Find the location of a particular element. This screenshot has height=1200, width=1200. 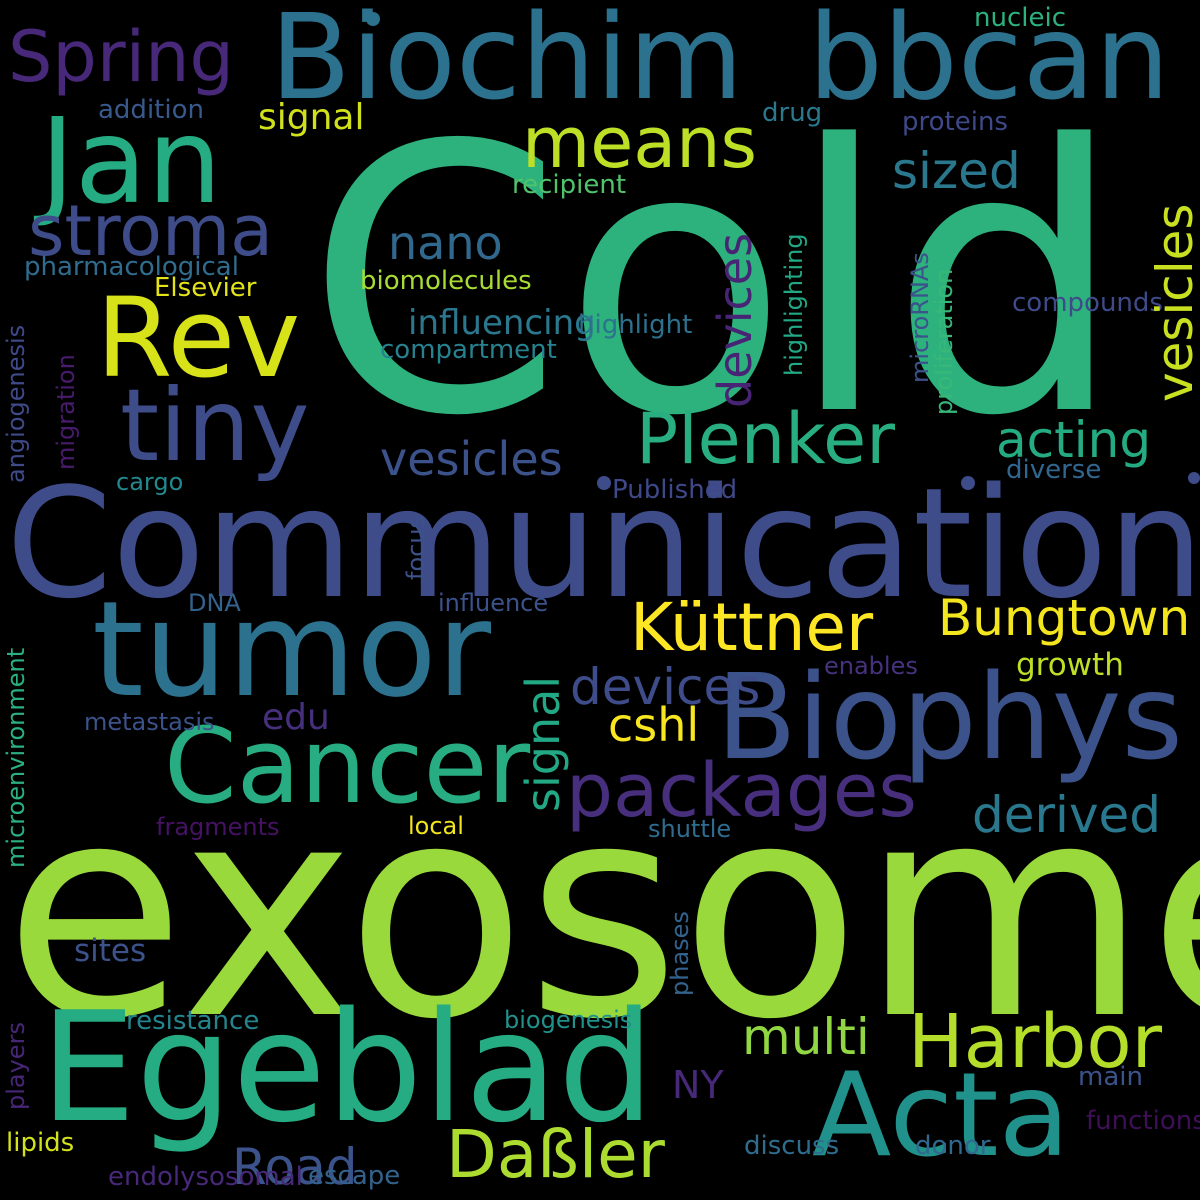

word-functions: resistance is located at coordinates (193, 1021).